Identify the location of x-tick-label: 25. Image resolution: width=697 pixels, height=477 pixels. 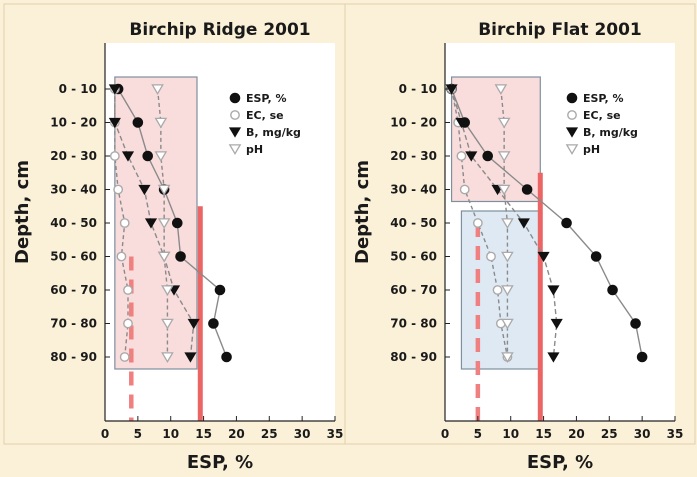
(609, 434).